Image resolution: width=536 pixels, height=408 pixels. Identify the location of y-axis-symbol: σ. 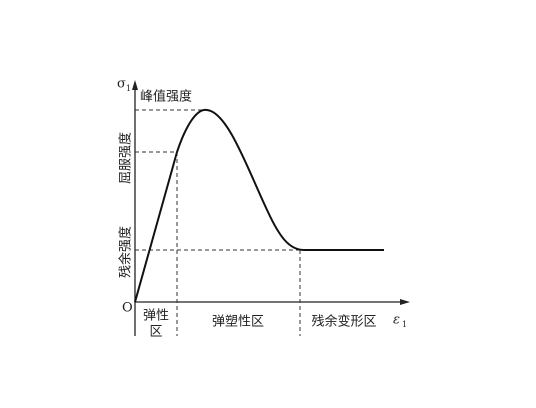
(121, 84).